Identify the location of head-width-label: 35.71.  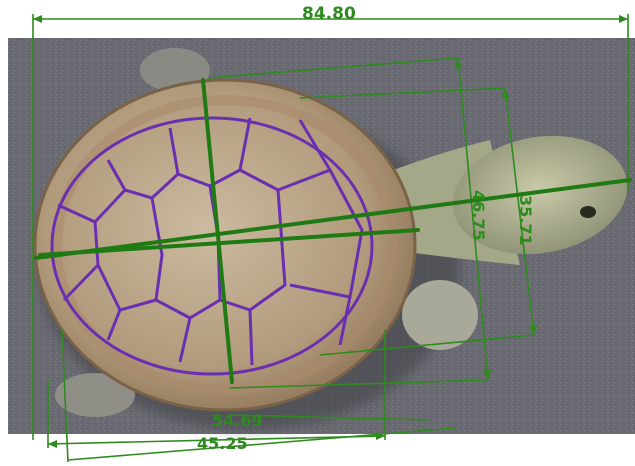
(525, 220).